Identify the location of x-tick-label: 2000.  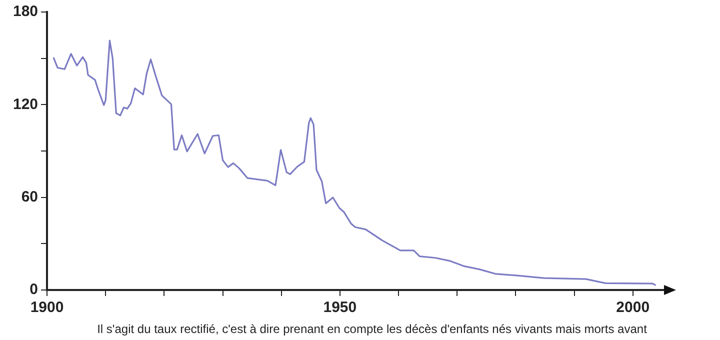
(633, 307).